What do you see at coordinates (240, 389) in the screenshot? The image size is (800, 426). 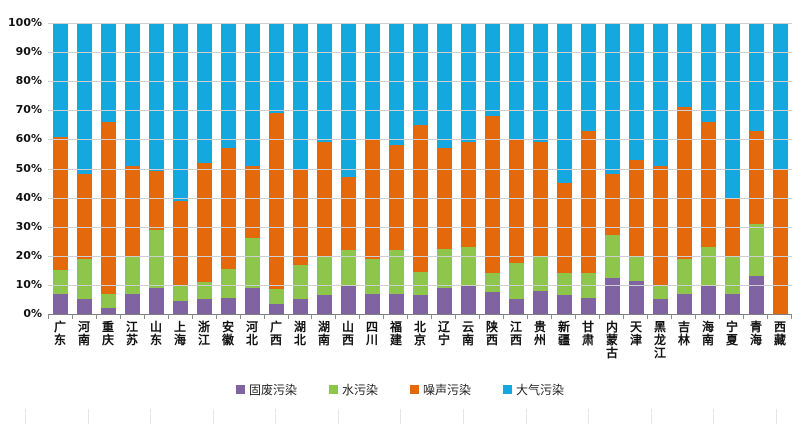 I see `legend-swatch-solid-waste` at bounding box center [240, 389].